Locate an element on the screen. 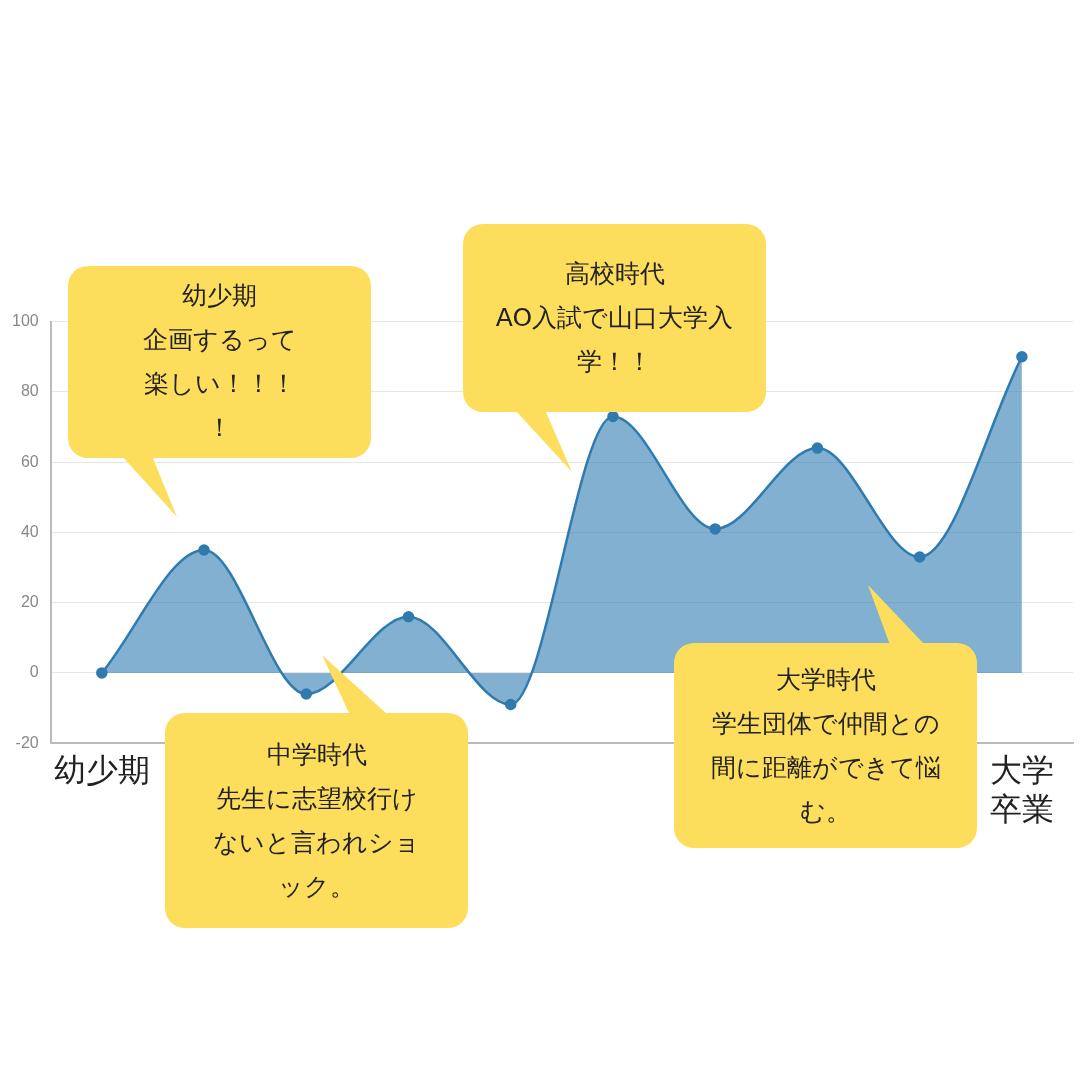 The width and height of the screenshot is (1080, 1080). y-tick-label: -20 is located at coordinates (27, 742).